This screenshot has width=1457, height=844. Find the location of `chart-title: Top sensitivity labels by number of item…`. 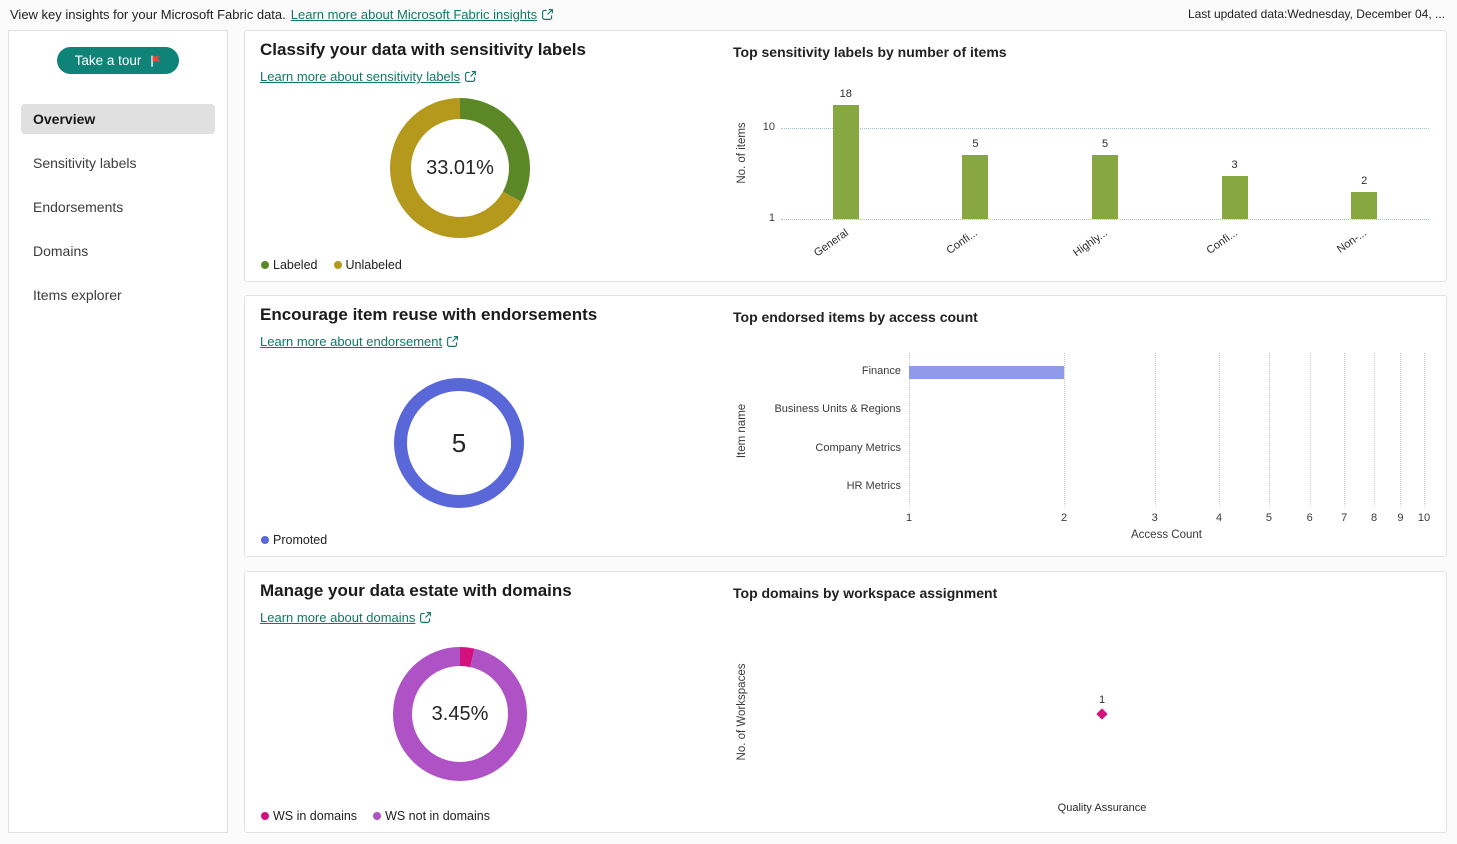

chart-title: Top sensitivity labels by number of item… is located at coordinates (870, 52).